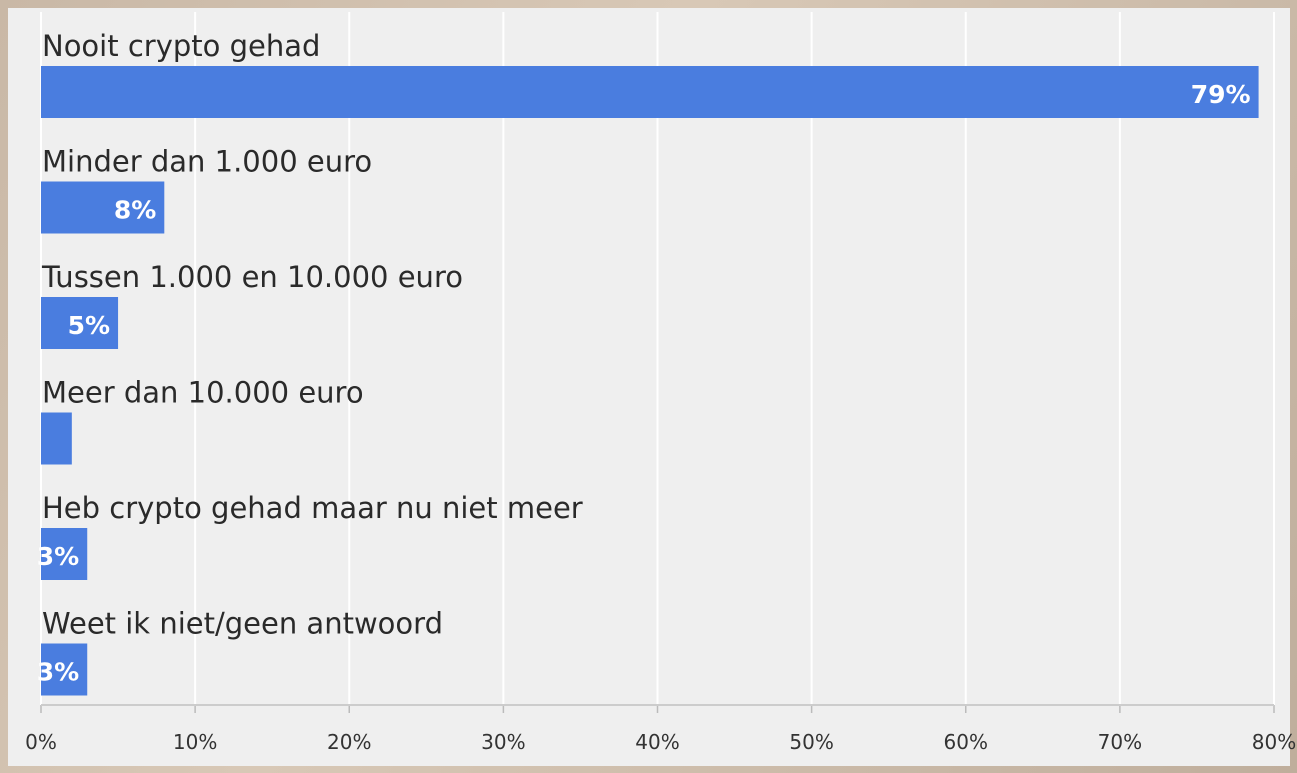 This screenshot has height=773, width=1297. What do you see at coordinates (203, 393) in the screenshot?
I see `category-label: Meer dan 10.000 euro` at bounding box center [203, 393].